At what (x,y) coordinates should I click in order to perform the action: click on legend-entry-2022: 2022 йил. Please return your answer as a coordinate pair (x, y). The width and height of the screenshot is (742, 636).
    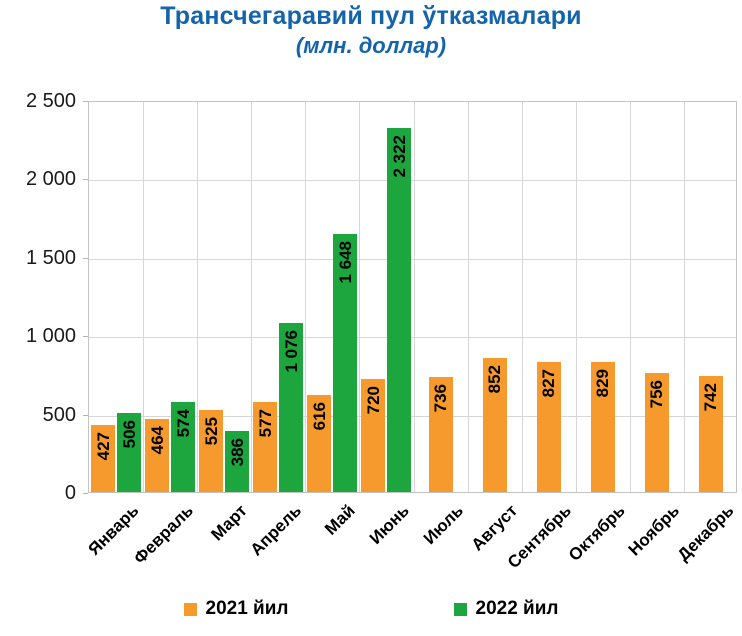
    Looking at the image, I should click on (506, 609).